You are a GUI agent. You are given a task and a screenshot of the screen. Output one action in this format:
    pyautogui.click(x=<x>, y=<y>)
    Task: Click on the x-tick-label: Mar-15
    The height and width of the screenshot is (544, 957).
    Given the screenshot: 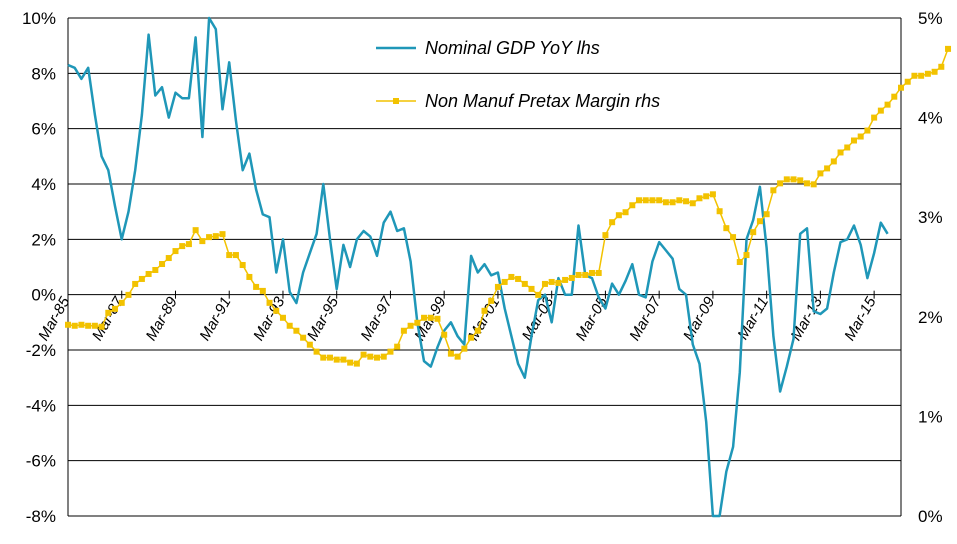 What is the action you would take?
    pyautogui.click(x=860, y=319)
    